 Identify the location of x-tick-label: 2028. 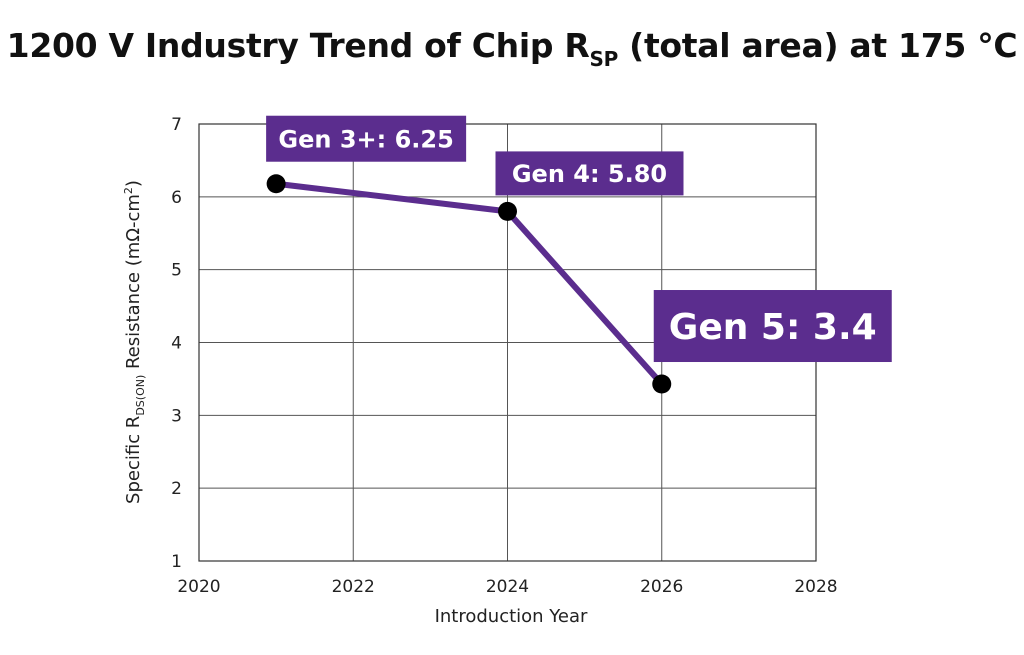
(815, 587).